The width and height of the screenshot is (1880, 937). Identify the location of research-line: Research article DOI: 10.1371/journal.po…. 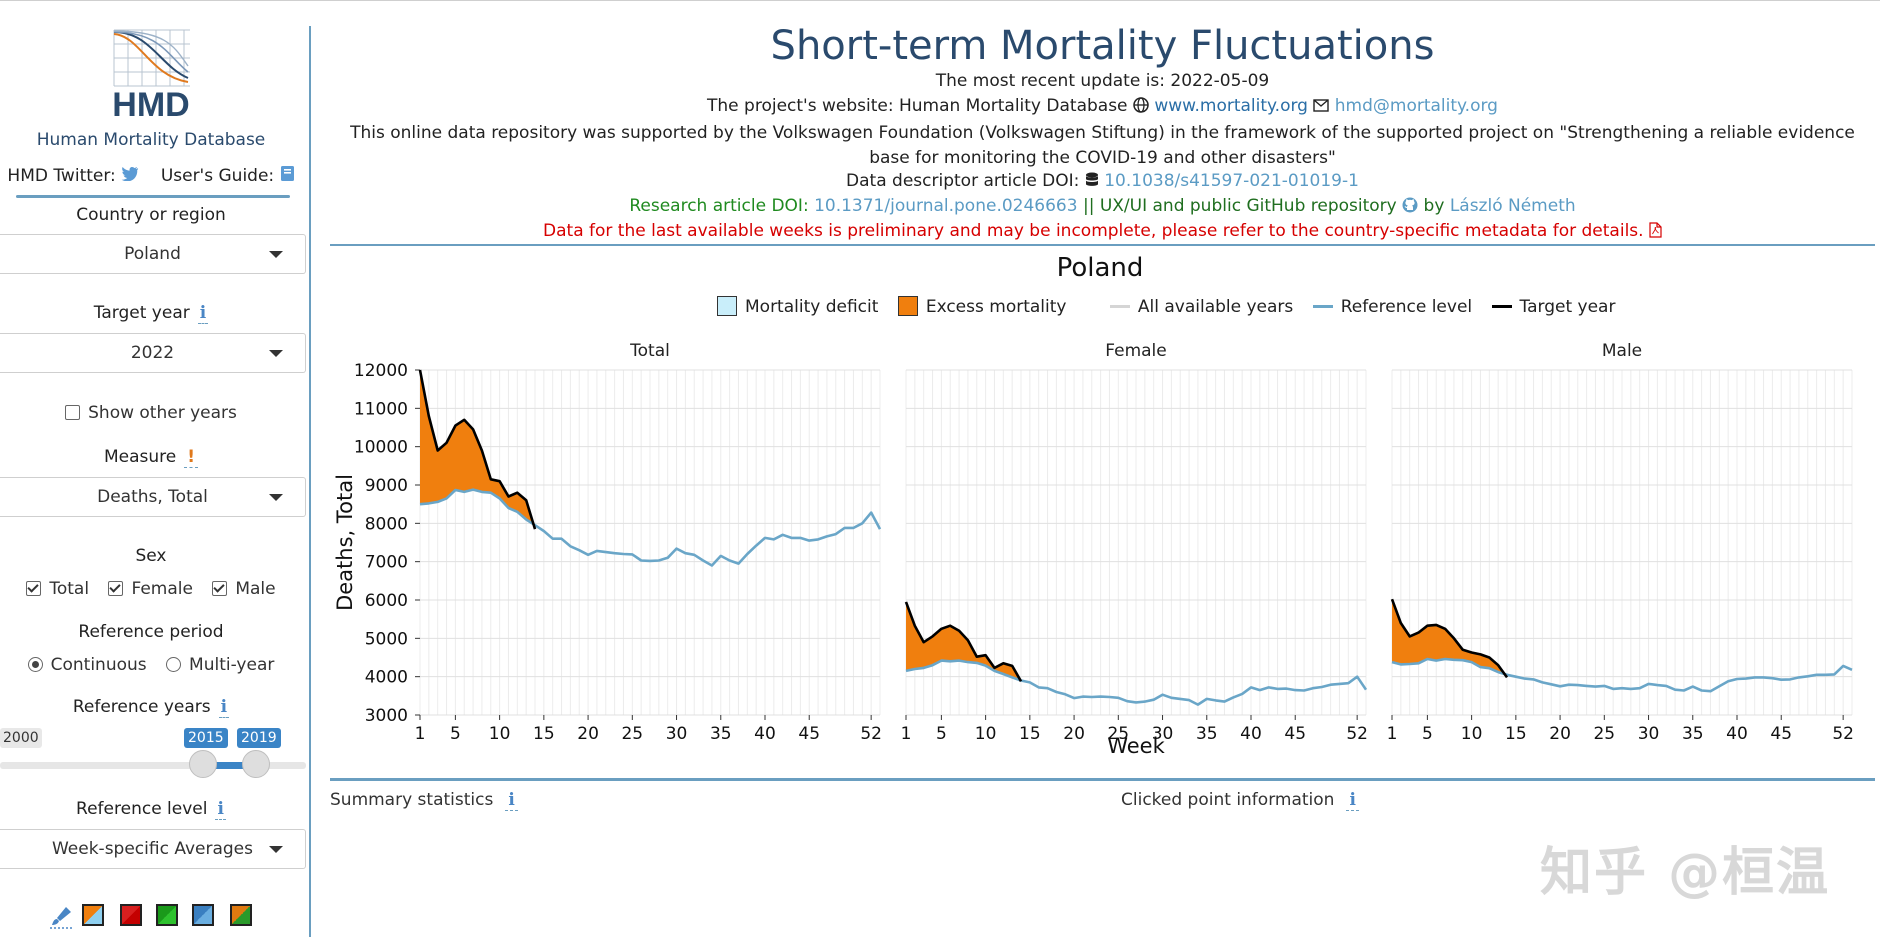
(1102, 206).